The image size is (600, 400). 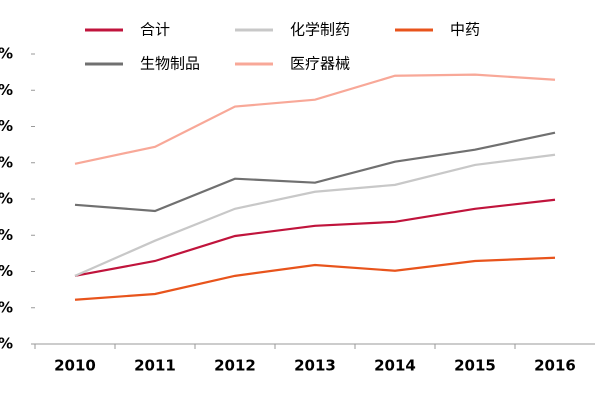 What do you see at coordinates (155, 30) in the screenshot?
I see `legend-label: 合计` at bounding box center [155, 30].